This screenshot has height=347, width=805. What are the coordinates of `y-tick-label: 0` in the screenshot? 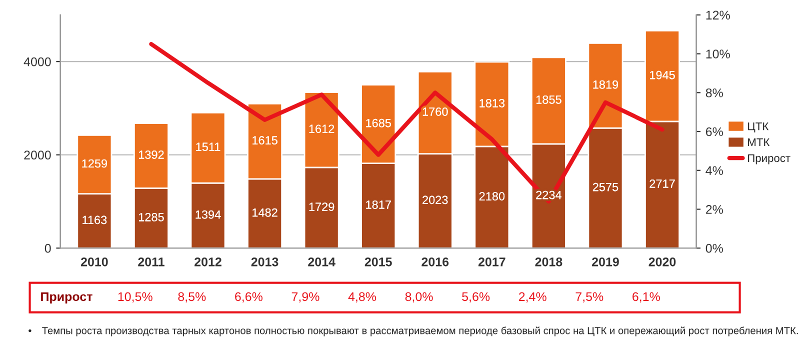 It's located at (47, 248).